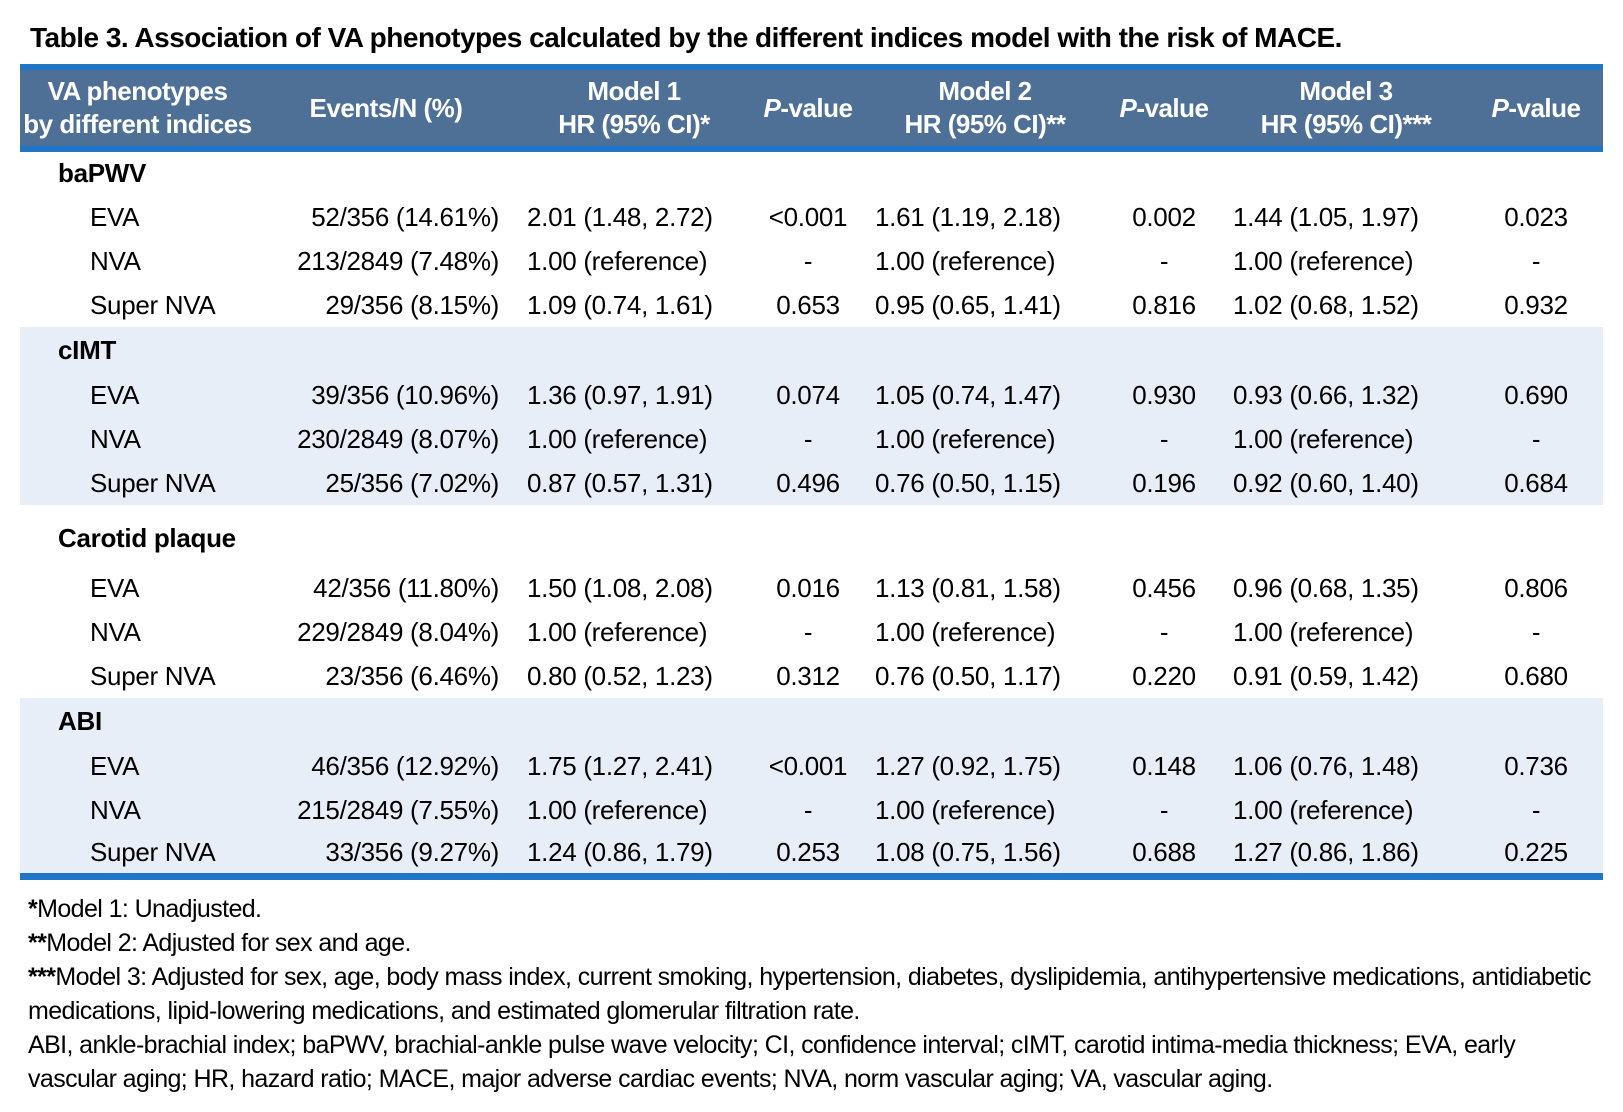 The height and width of the screenshot is (1112, 1623). Describe the element at coordinates (1536, 587) in the screenshot. I see `model3-pvalue-cell: 0.806` at that location.